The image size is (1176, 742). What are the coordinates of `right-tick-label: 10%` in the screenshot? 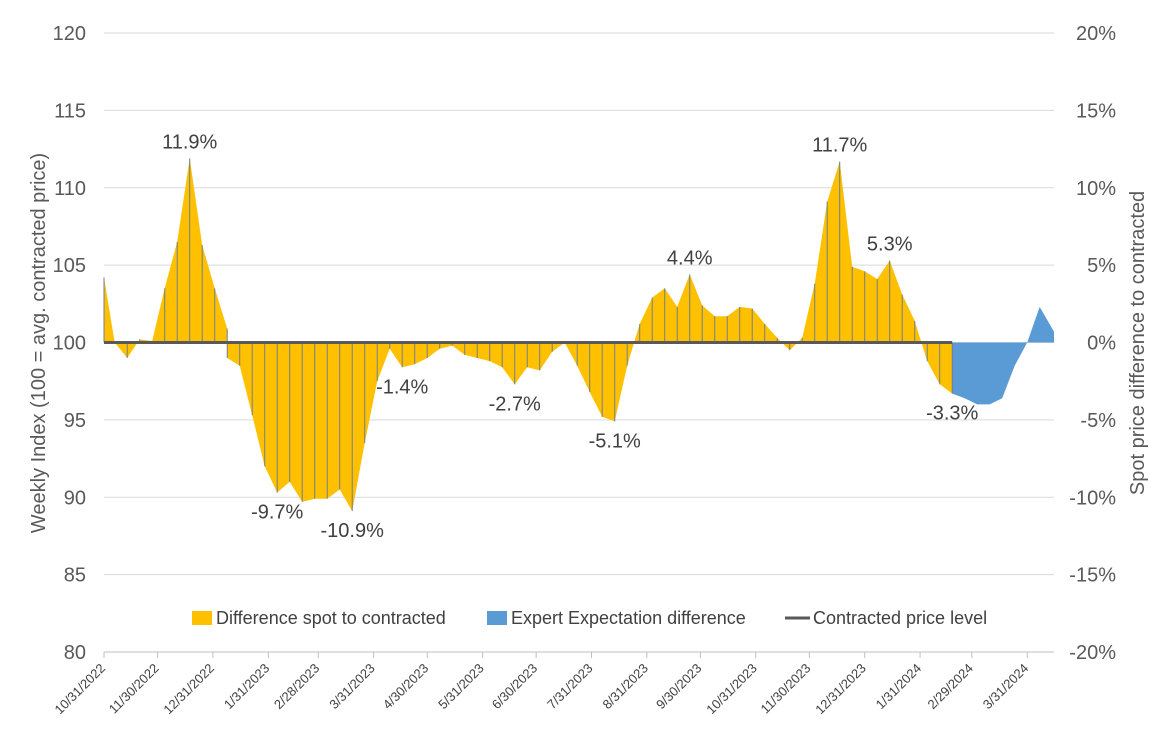 It's located at (1096, 189).